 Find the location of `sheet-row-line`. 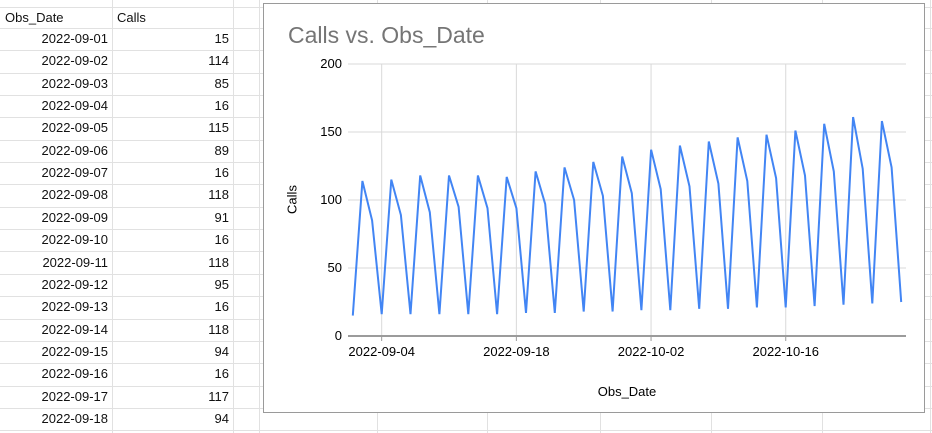

sheet-row-line is located at coordinates (466, 430).